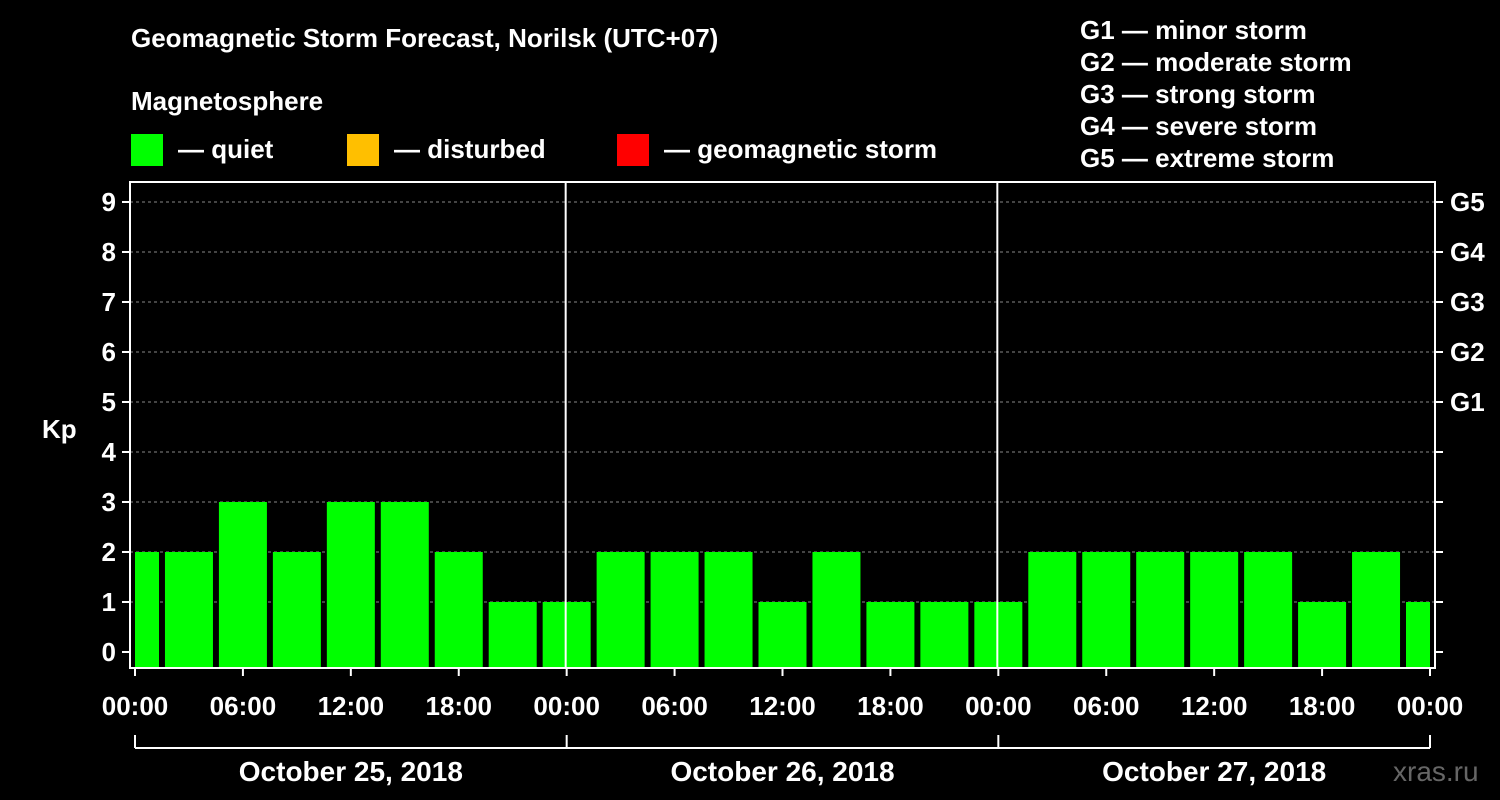  What do you see at coordinates (1198, 94) in the screenshot?
I see `scale-item-g3: G3 — strong storm` at bounding box center [1198, 94].